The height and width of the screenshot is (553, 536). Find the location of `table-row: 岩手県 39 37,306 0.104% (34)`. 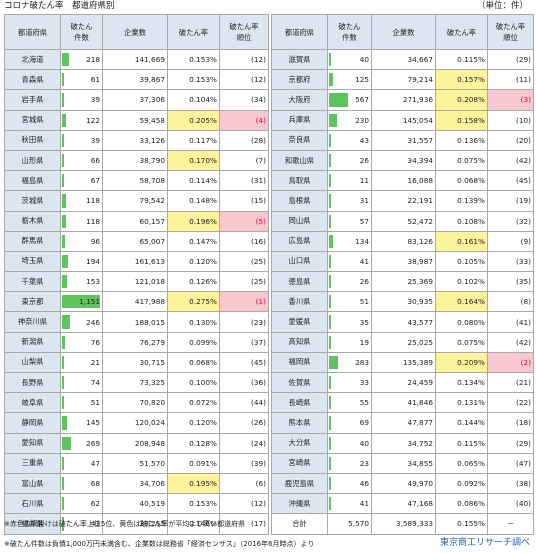

table-row: 岩手県 39 37,306 0.104% (34) is located at coordinates (136, 100).